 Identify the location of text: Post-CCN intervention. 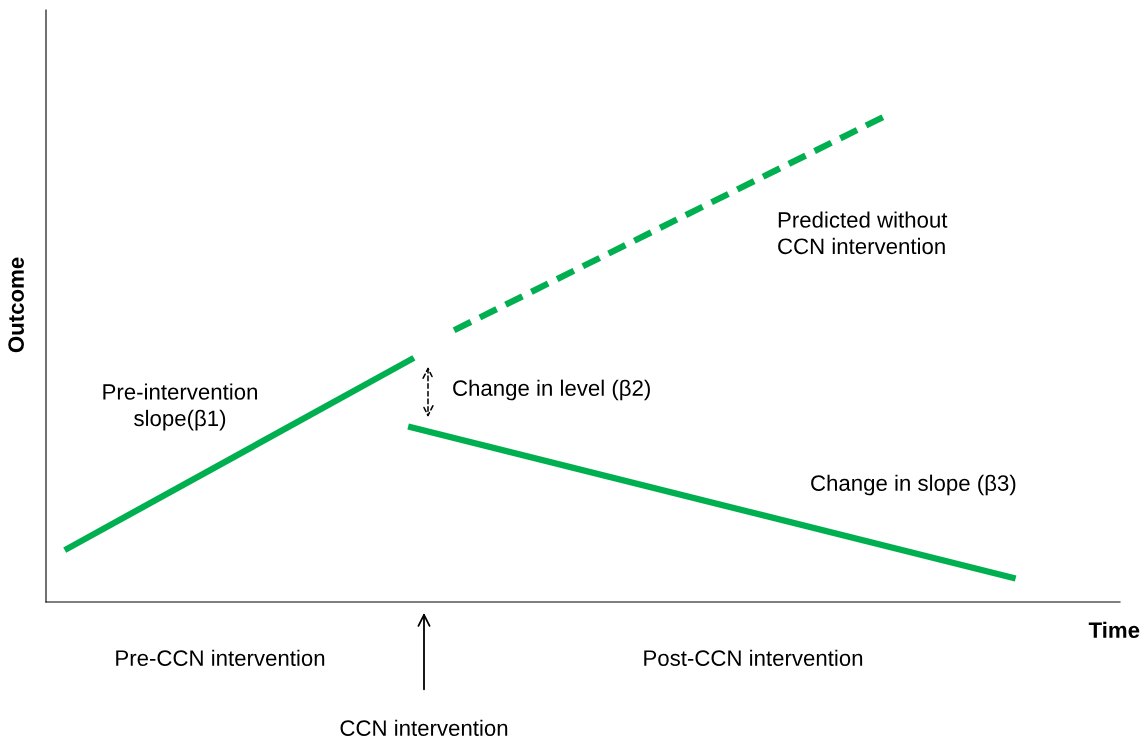
(753, 657).